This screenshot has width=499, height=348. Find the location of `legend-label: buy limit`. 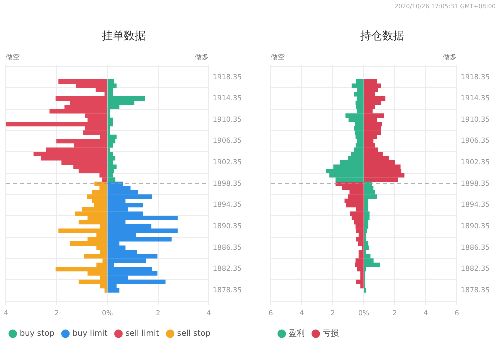

legend-label: buy limit is located at coordinates (90, 333).